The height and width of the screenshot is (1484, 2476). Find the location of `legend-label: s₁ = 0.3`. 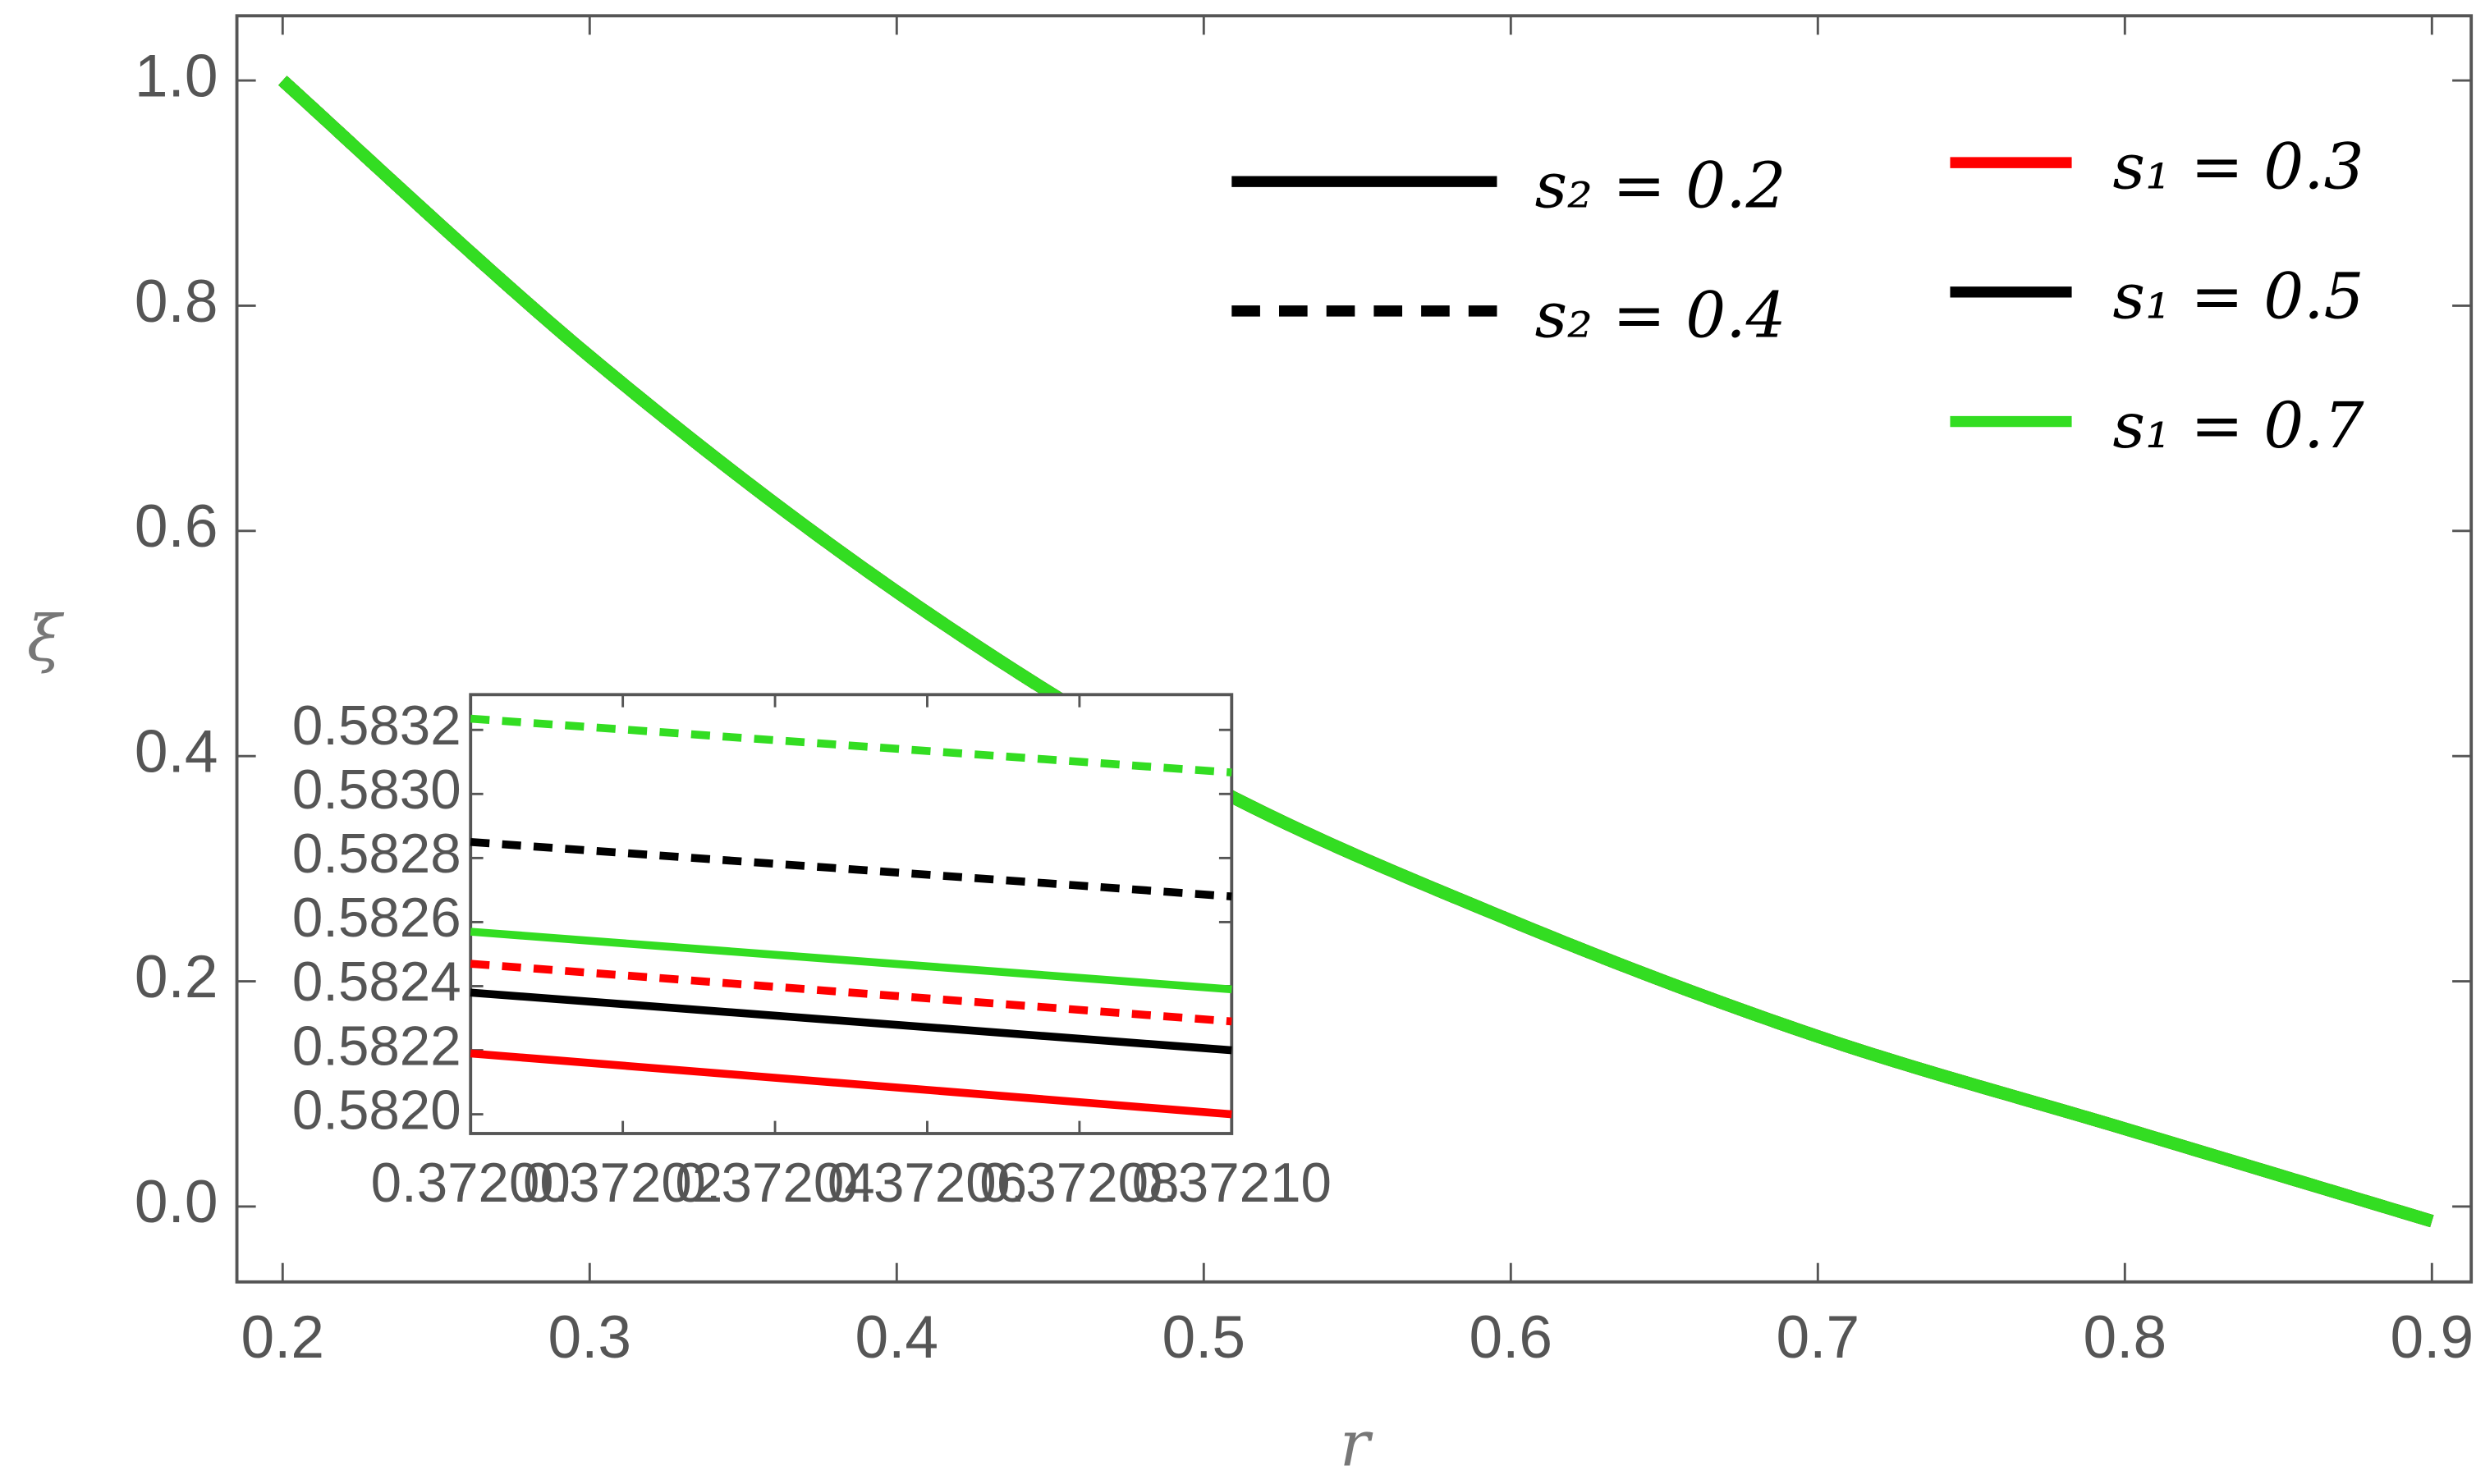

legend-label: s₁ = 0.3 is located at coordinates (2238, 167).